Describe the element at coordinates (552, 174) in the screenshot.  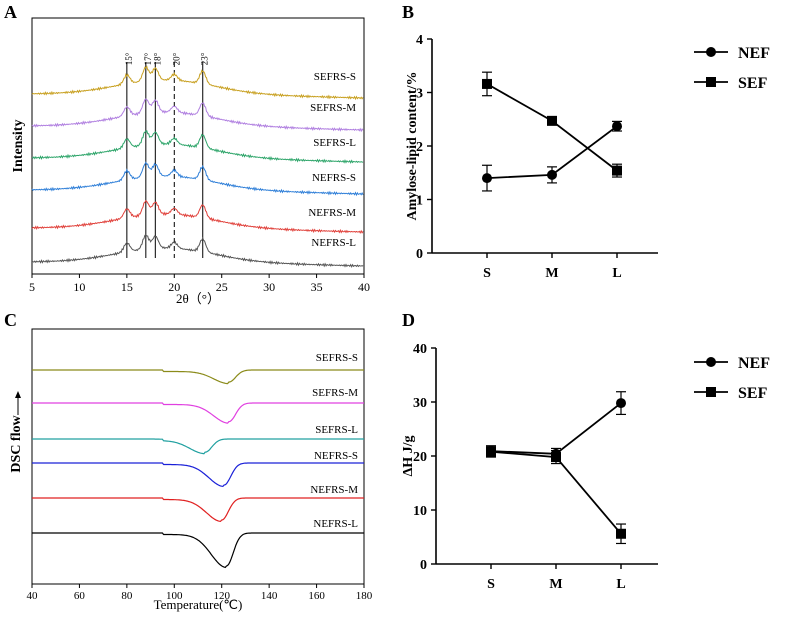
I see `nef-point-M` at that location.